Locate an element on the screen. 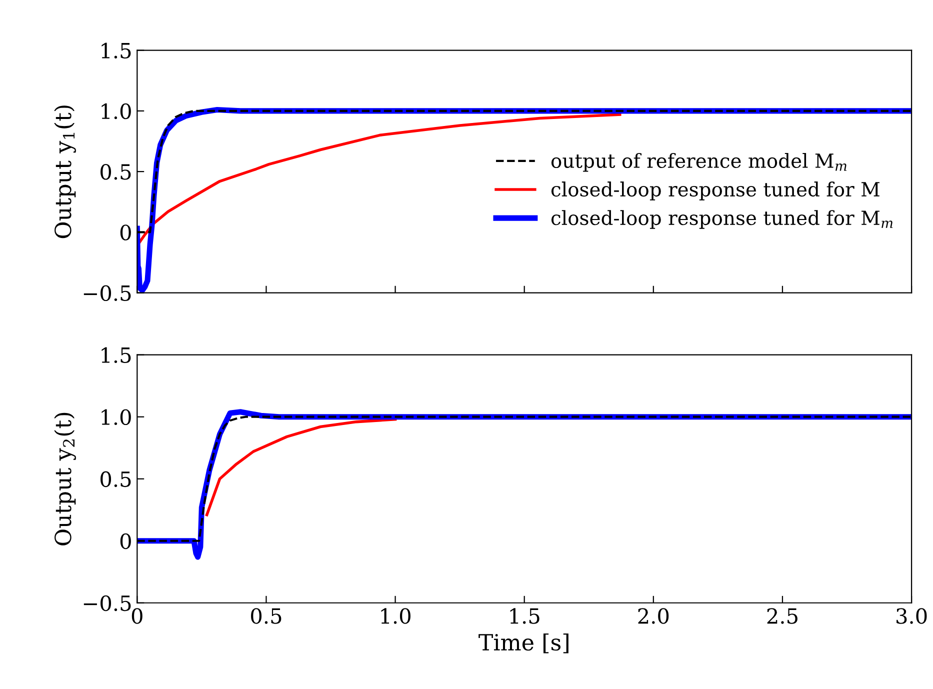 Image resolution: width=933 pixels, height=689 pixels. x-tick-label: 2.5 is located at coordinates (782, 616).